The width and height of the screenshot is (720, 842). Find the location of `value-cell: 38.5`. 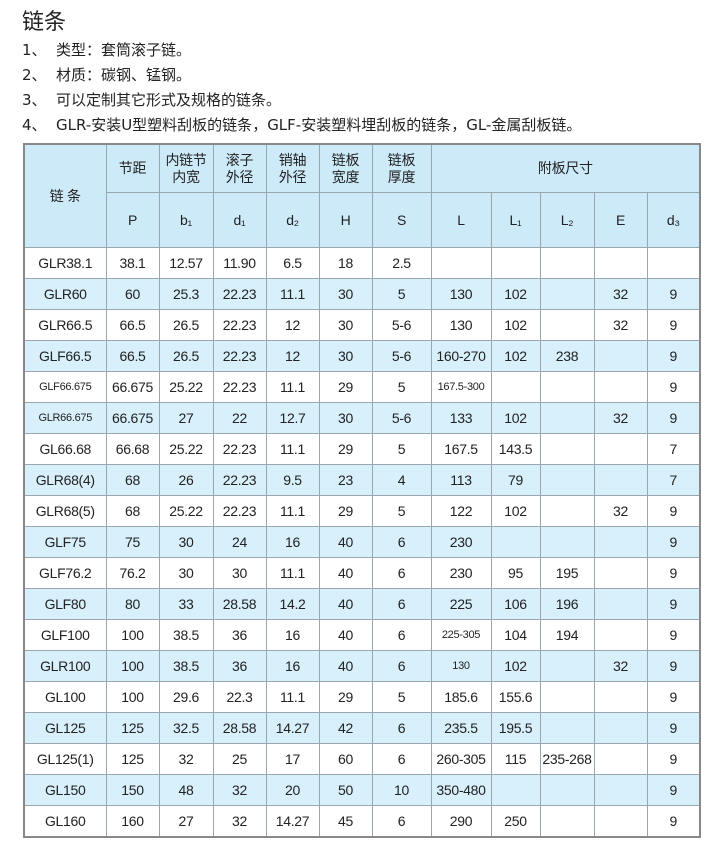

value-cell: 38.5 is located at coordinates (186, 635).